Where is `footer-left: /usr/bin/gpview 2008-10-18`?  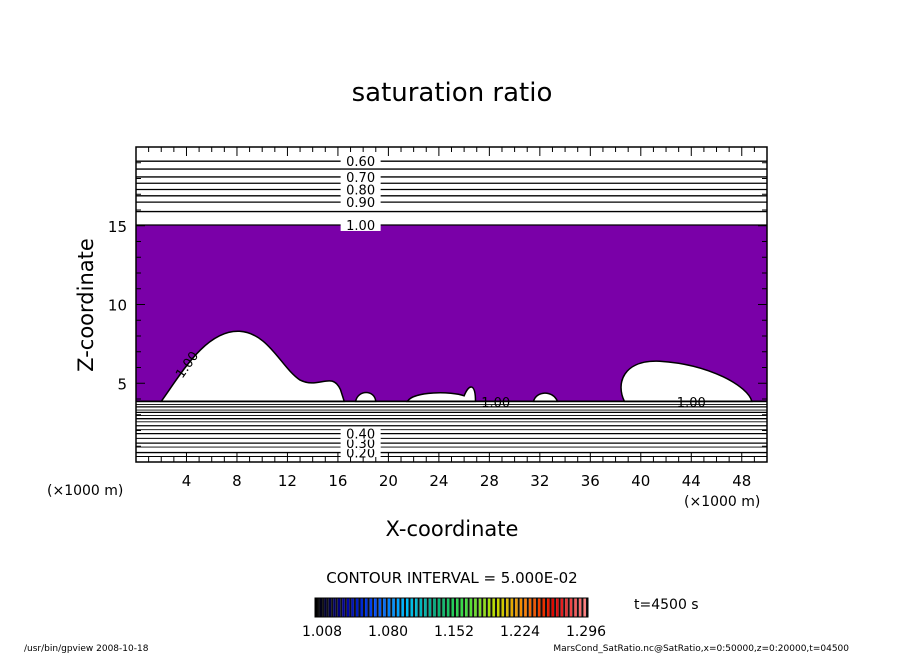 footer-left: /usr/bin/gpview 2008-10-18 is located at coordinates (86, 649).